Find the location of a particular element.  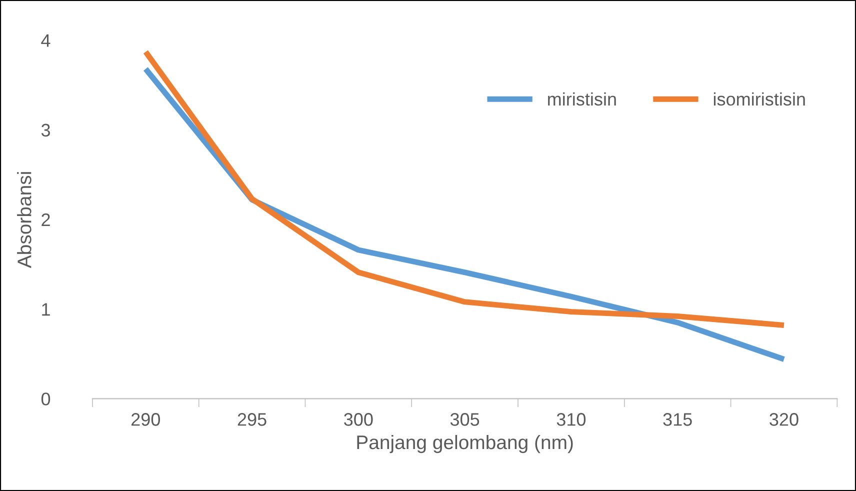

y-tick-label: 0 is located at coordinates (45, 399).